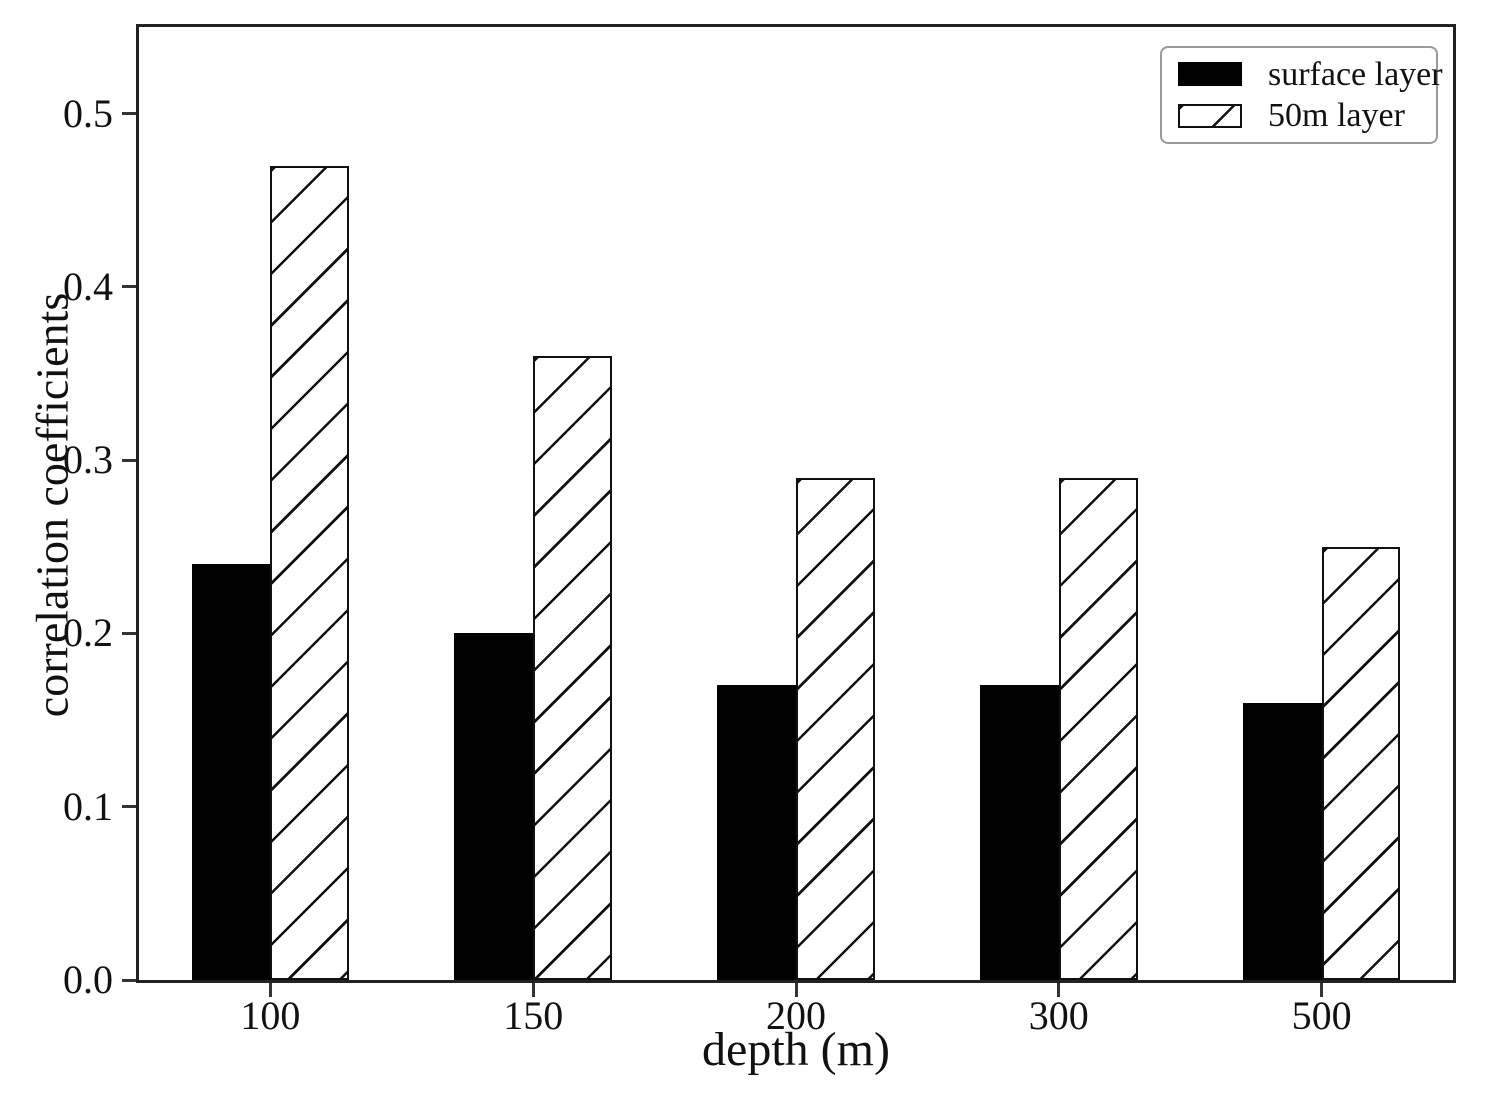  What do you see at coordinates (1336, 115) in the screenshot?
I see `legend-label-50m-layer: 50m layer` at bounding box center [1336, 115].